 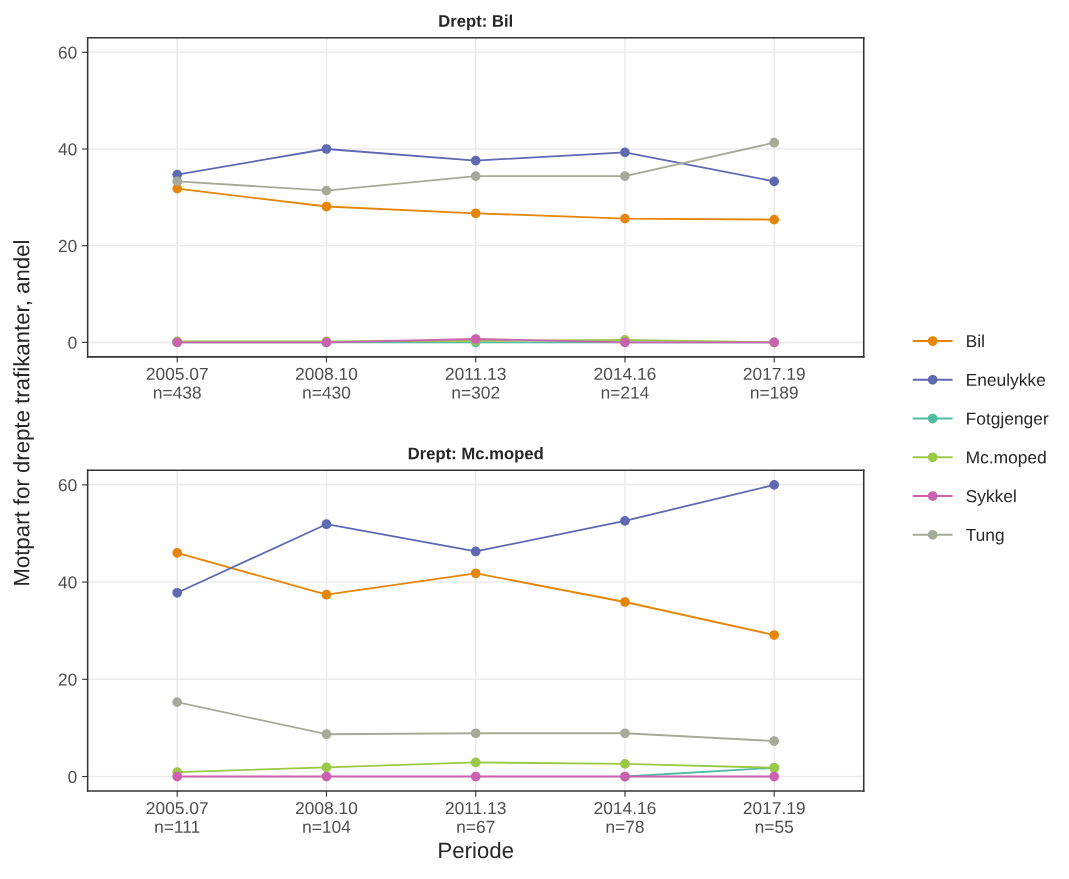 I want to click on x-tick-label: 2008.10 n=430, so click(x=326, y=383).